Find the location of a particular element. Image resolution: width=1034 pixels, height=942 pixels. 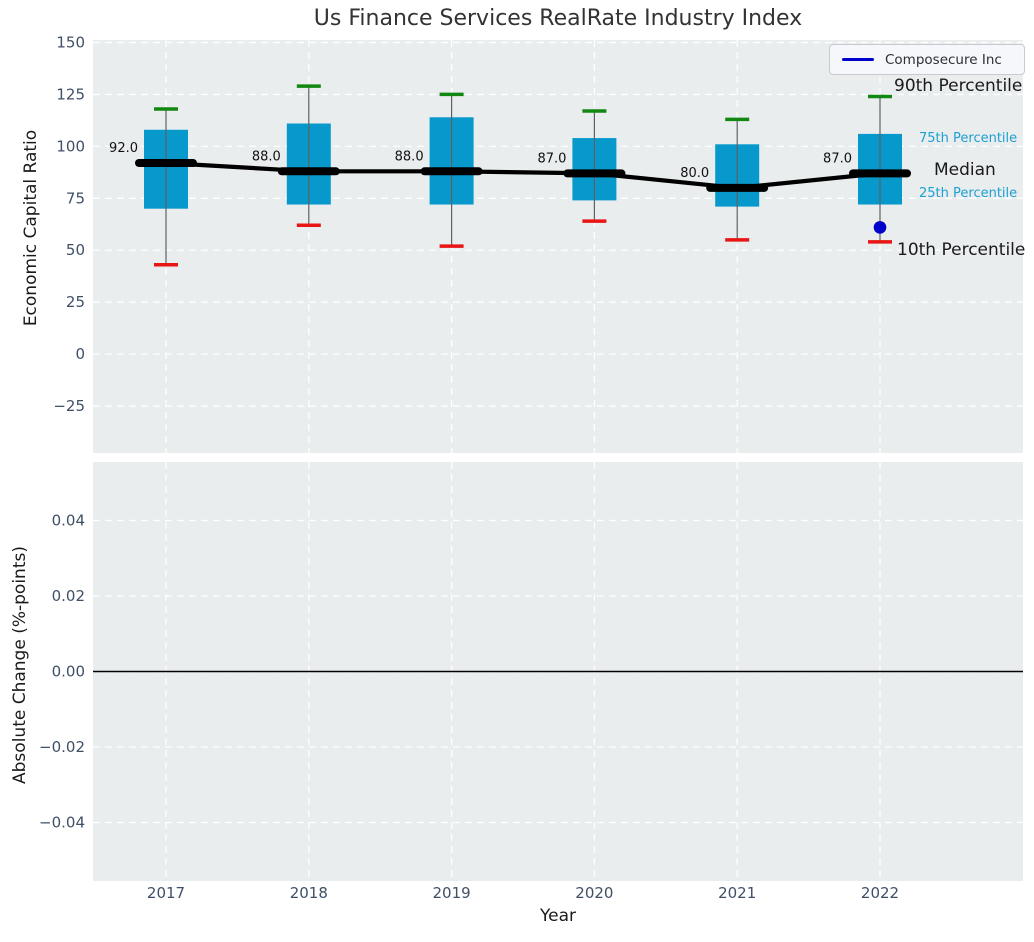

legend-box: Composecure Inc is located at coordinates (927, 59).